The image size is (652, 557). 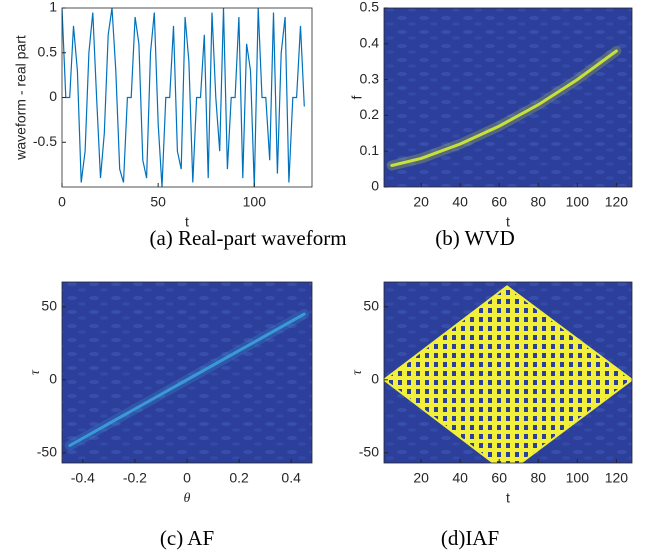 I want to click on caption: (a) Real-part waveform, so click(x=247, y=238).